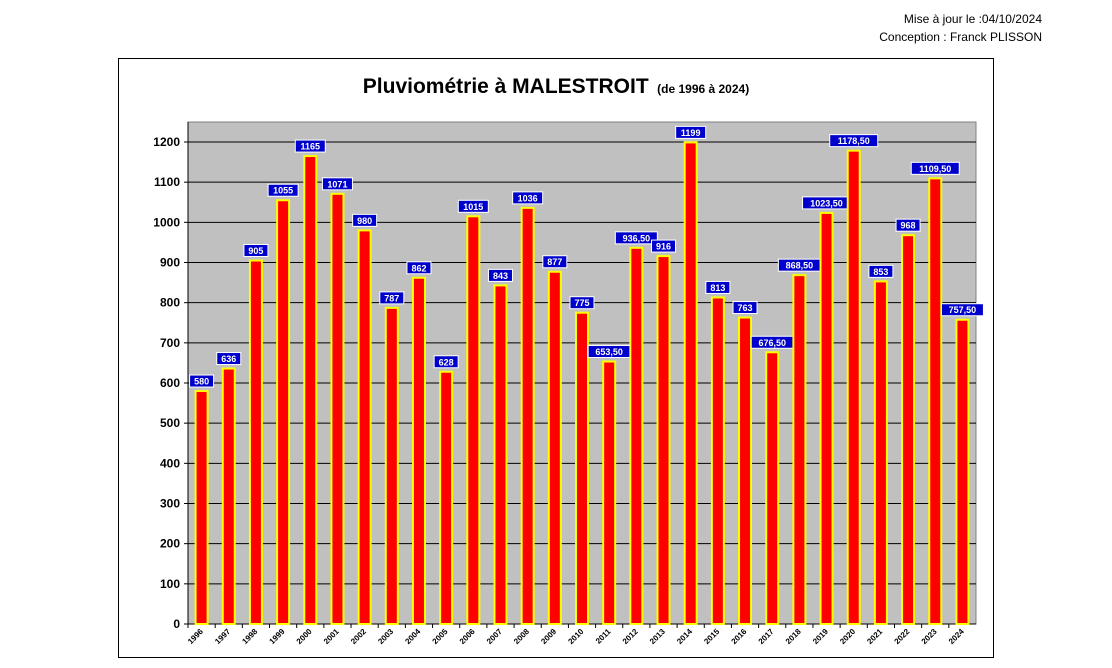  Describe the element at coordinates (554, 262) in the screenshot. I see `data-label: 877` at that location.